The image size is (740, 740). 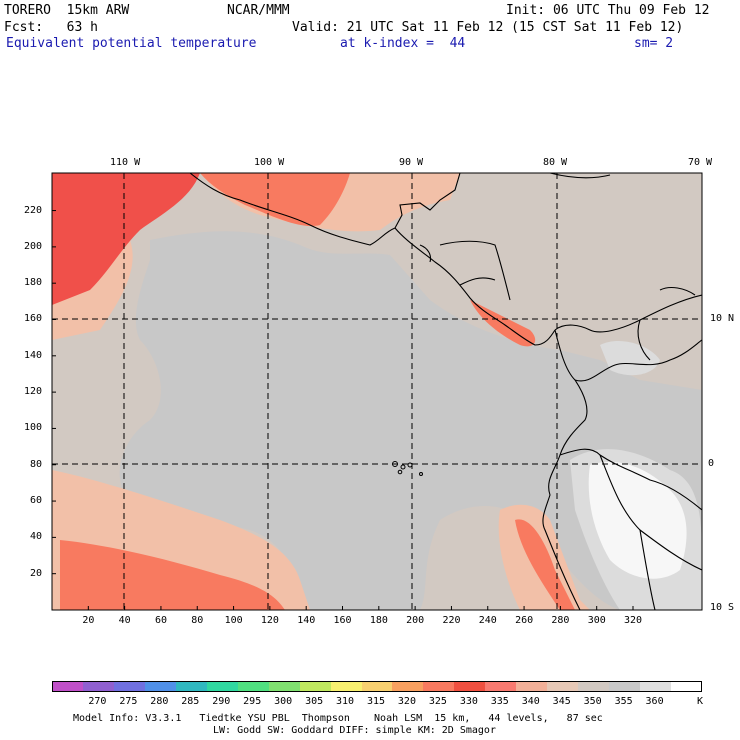 I want to click on y-tick-label: 160, so click(x=33, y=319).